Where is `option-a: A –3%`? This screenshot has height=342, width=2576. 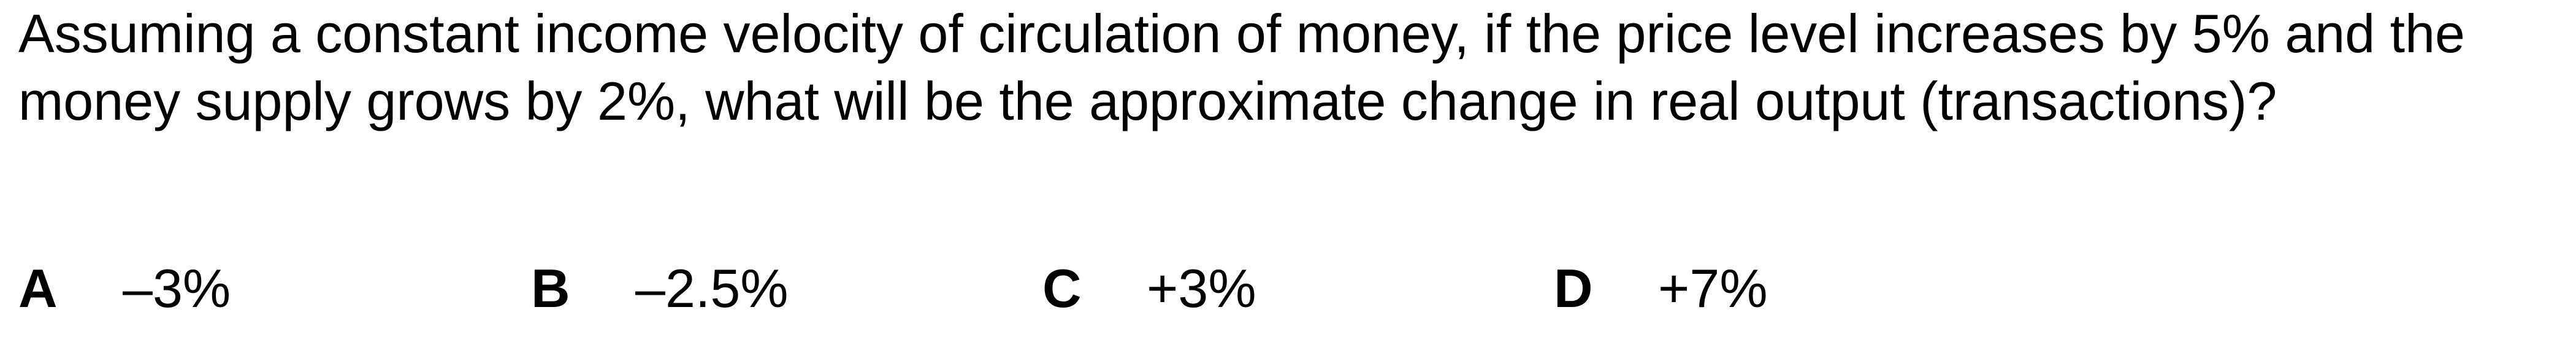
option-a: A –3% is located at coordinates (124, 288).